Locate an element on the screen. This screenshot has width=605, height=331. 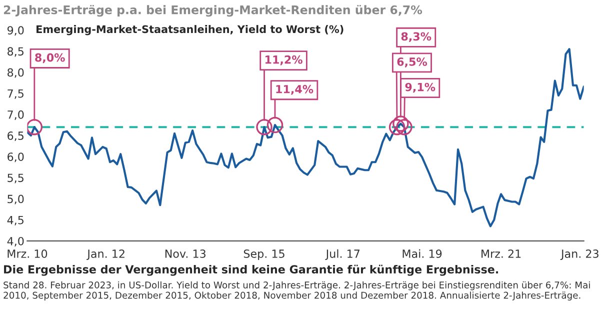
y-tick-label: 9,0 is located at coordinates (15, 31).